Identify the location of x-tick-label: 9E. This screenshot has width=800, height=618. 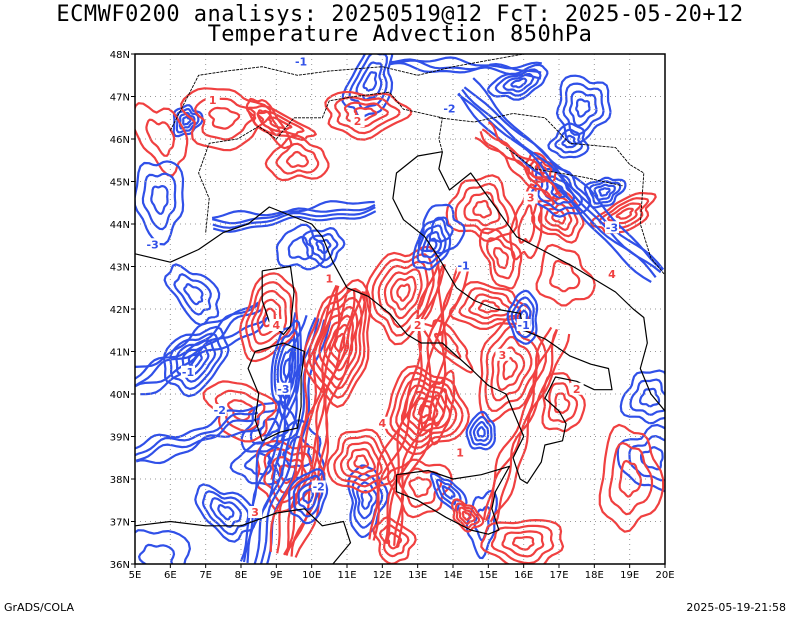
(276, 575).